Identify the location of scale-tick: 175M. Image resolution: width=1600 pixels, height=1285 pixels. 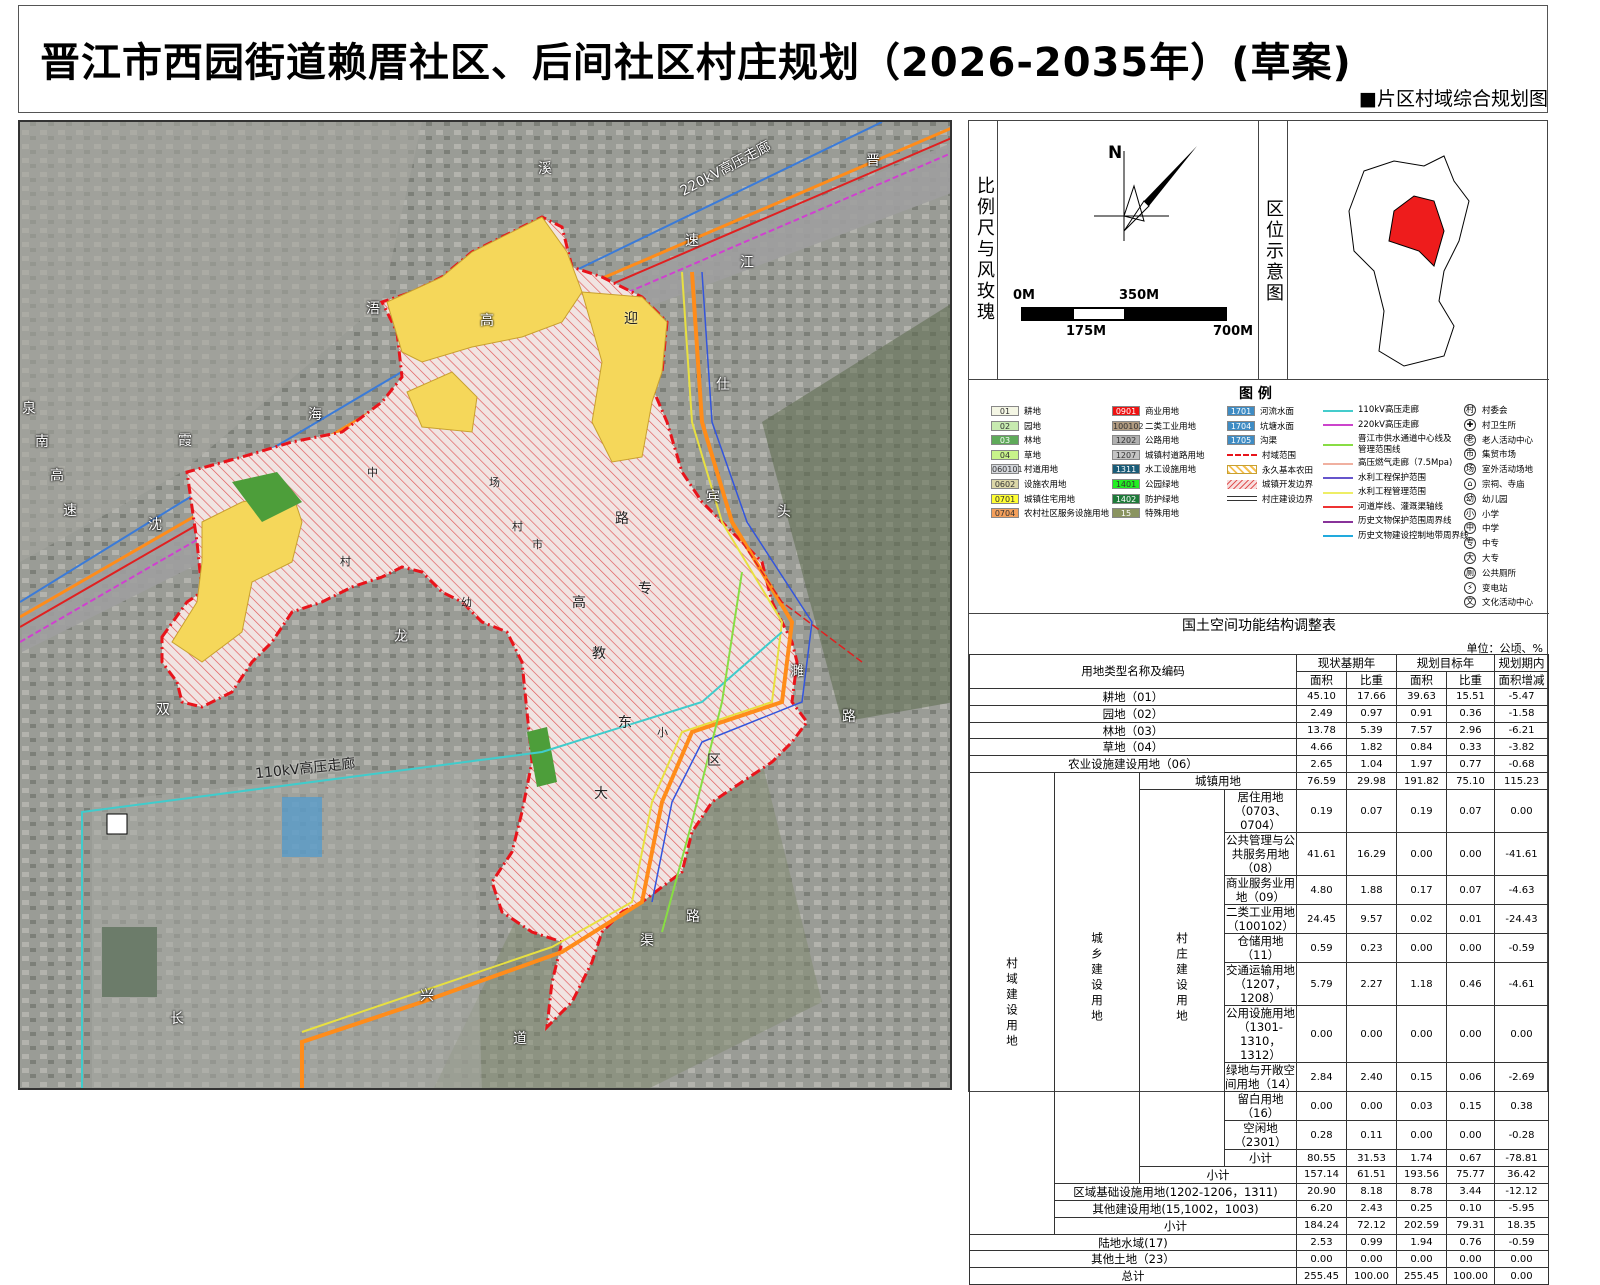
(1086, 331).